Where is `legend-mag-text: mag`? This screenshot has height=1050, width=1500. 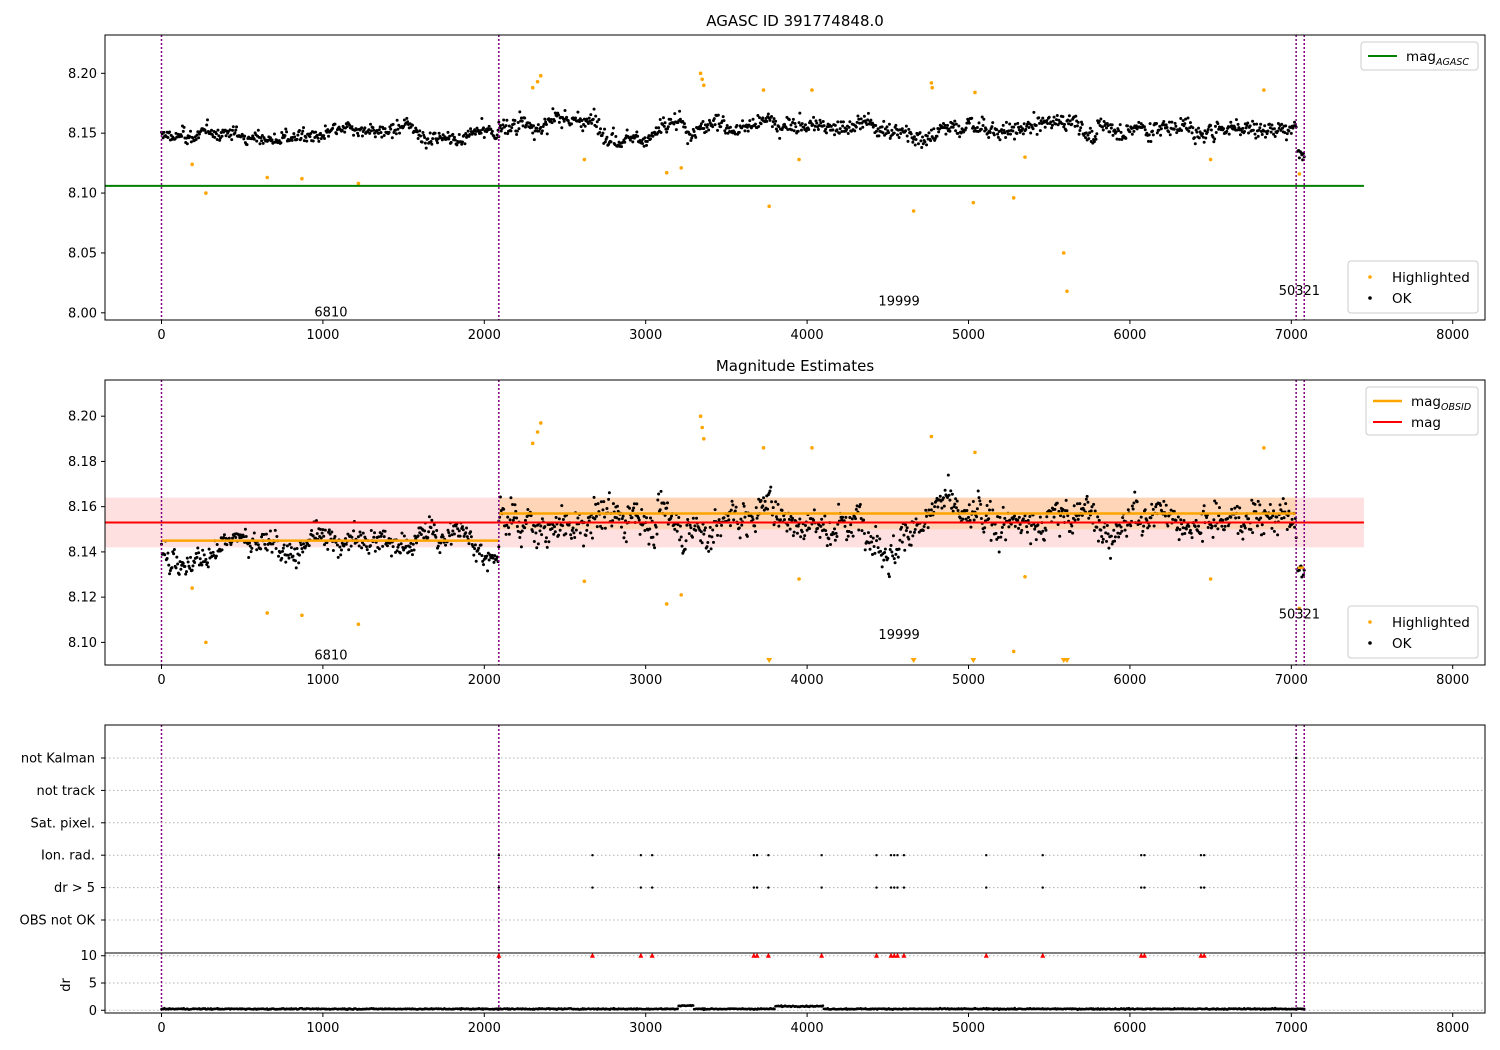 legend-mag-text: mag is located at coordinates (1426, 402).